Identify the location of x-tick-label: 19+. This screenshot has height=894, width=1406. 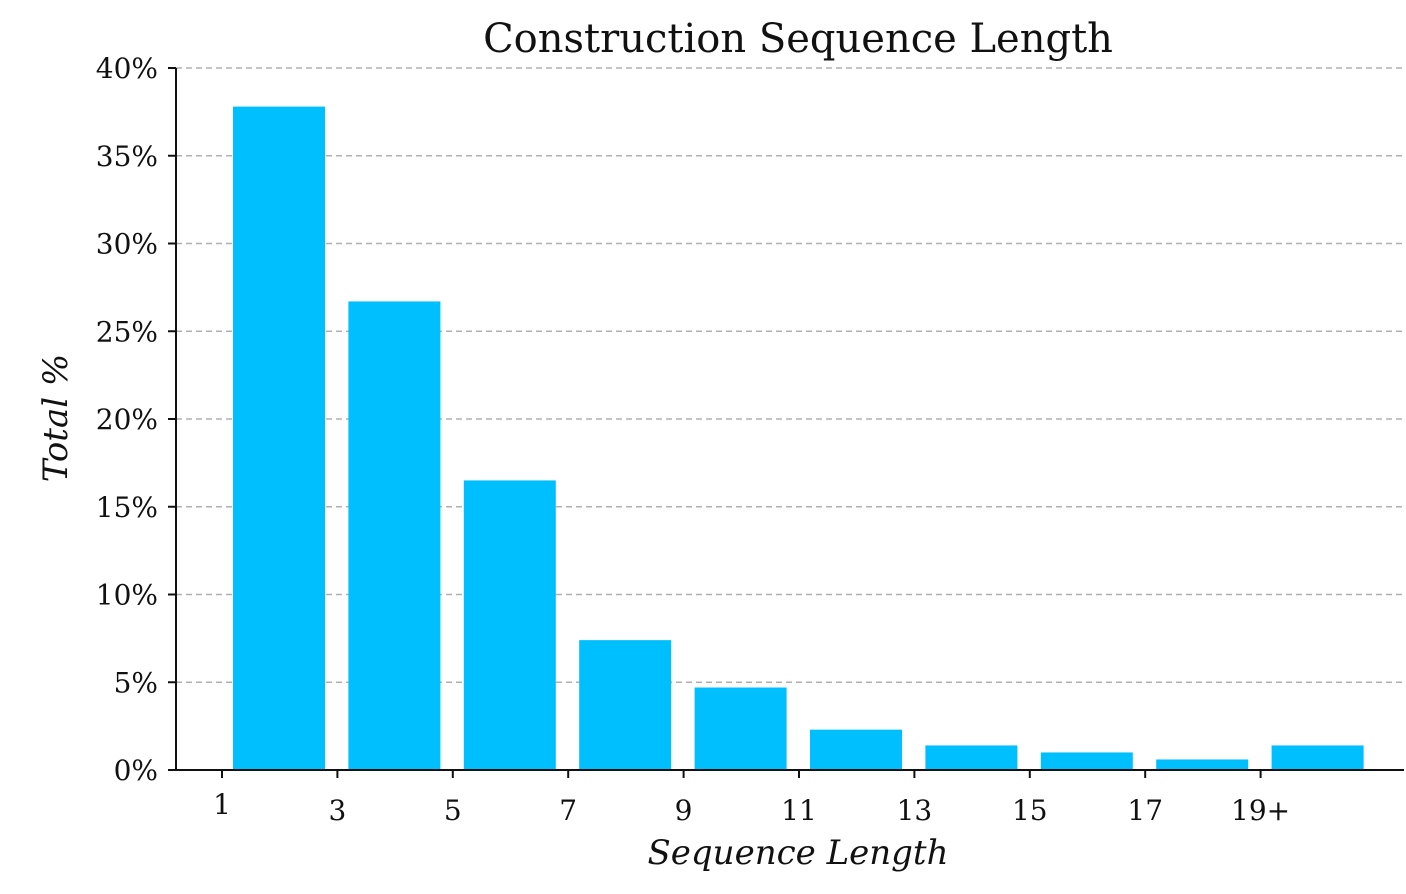
(1260, 810).